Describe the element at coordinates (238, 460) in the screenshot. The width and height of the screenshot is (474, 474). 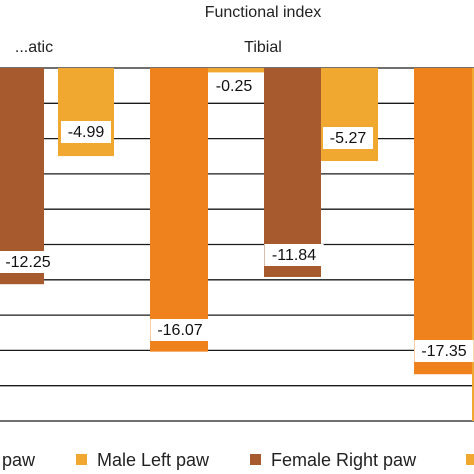
I see `legend: paw Male Left paw Female Right paw` at that location.